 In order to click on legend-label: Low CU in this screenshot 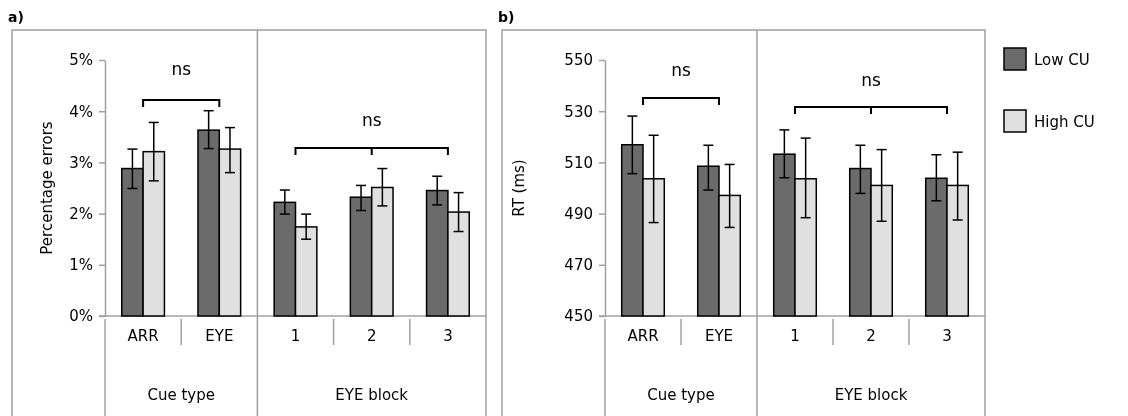, I will do `click(1062, 60)`.